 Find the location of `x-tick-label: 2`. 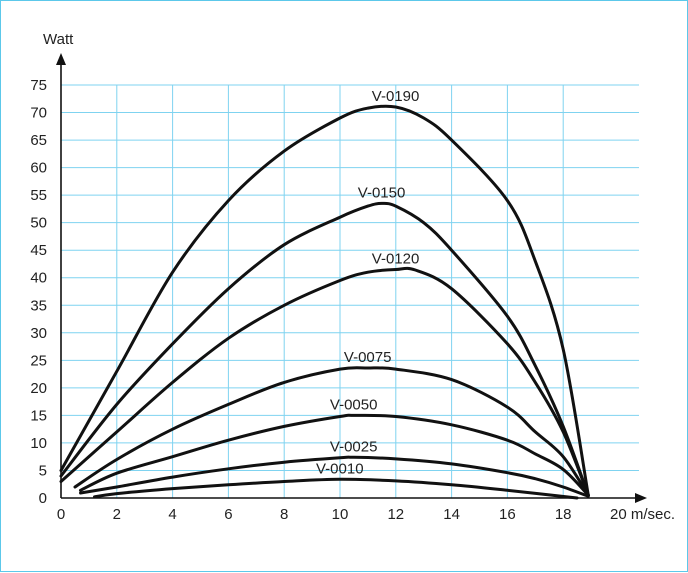

x-tick-label: 2 is located at coordinates (117, 514).